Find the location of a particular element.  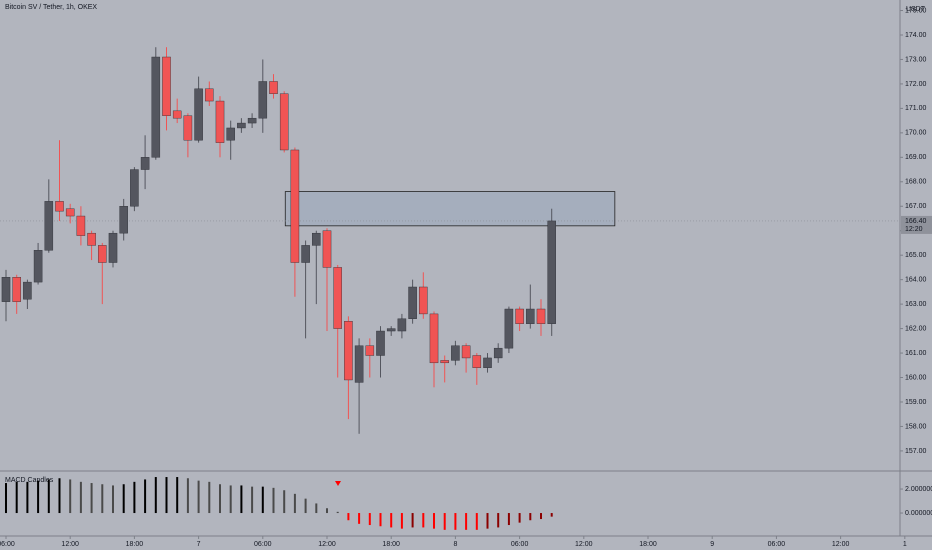

y-tick-label: 161.00 is located at coordinates (916, 353).